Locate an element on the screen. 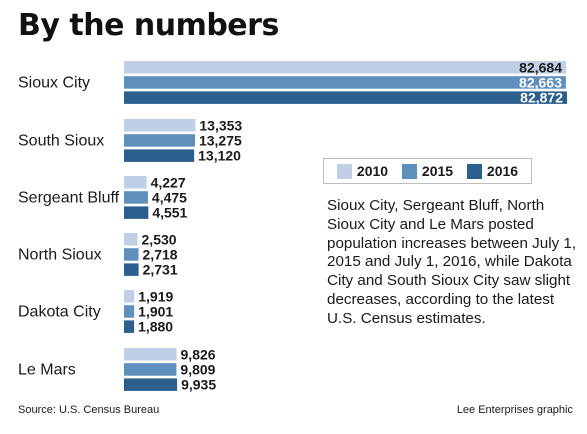  value-label-south-sioux-2010: 13,353 is located at coordinates (220, 125).